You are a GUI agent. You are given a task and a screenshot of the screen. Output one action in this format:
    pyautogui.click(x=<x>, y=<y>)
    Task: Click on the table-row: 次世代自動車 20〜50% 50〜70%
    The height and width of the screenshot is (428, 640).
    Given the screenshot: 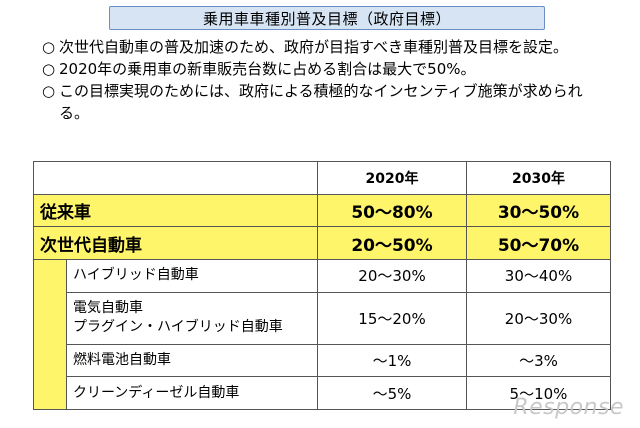 What is the action you would take?
    pyautogui.click(x=322, y=243)
    